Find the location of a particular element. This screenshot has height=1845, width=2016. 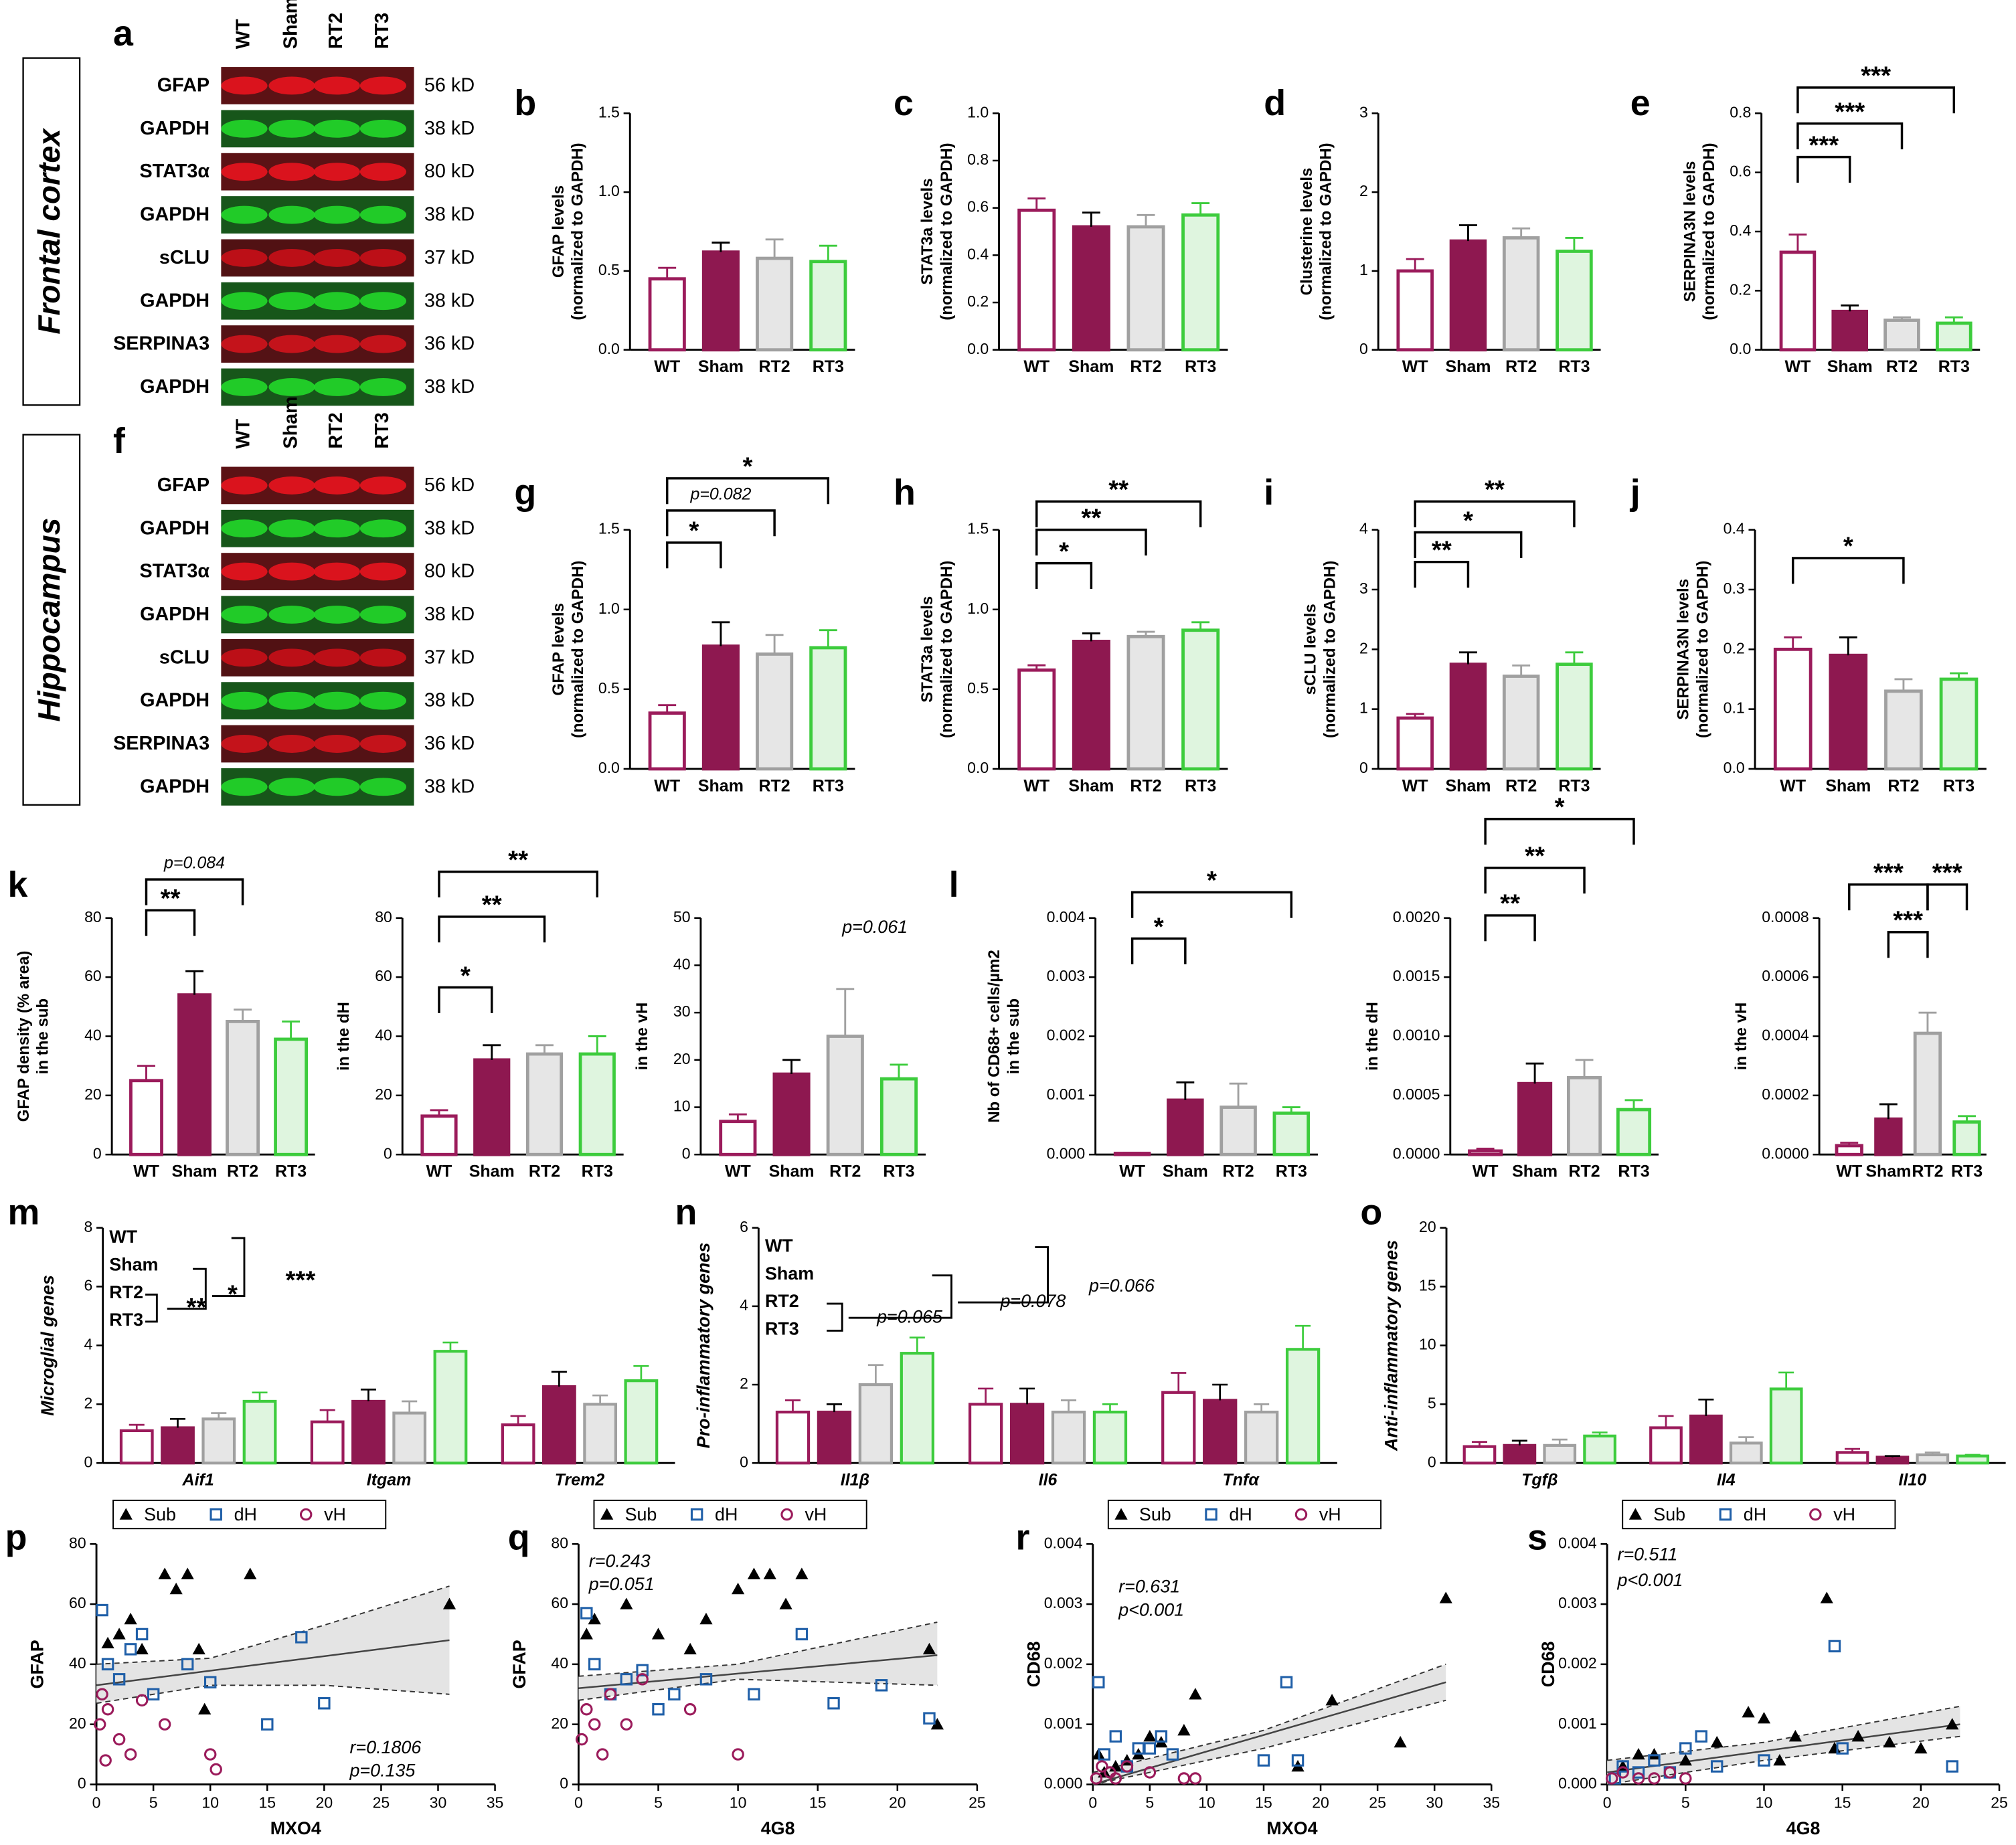

y-axis-label: in the vH is located at coordinates (1741, 1036).